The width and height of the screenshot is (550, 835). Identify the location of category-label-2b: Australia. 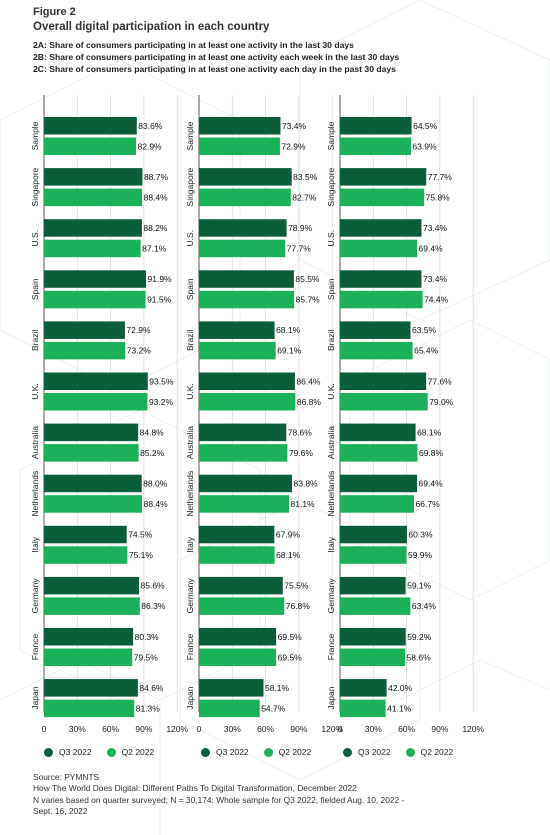
(190, 442).